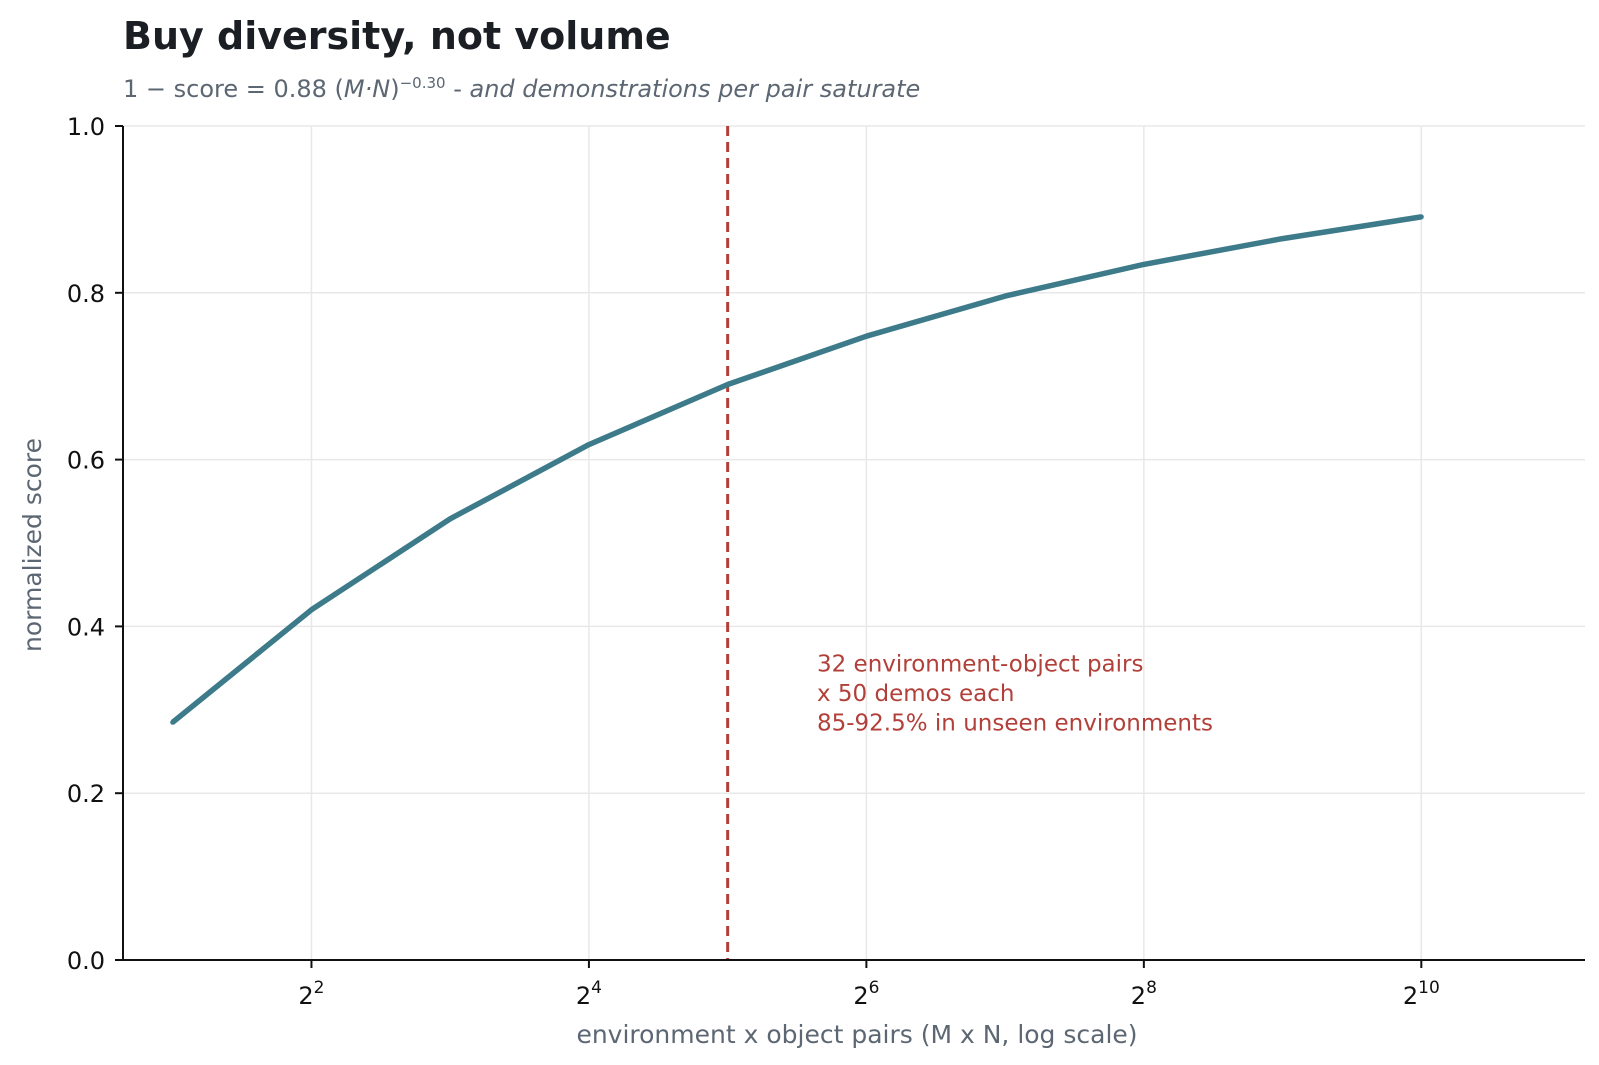  What do you see at coordinates (319, 988) in the screenshot?
I see `x-tick-exponent: 2` at bounding box center [319, 988].